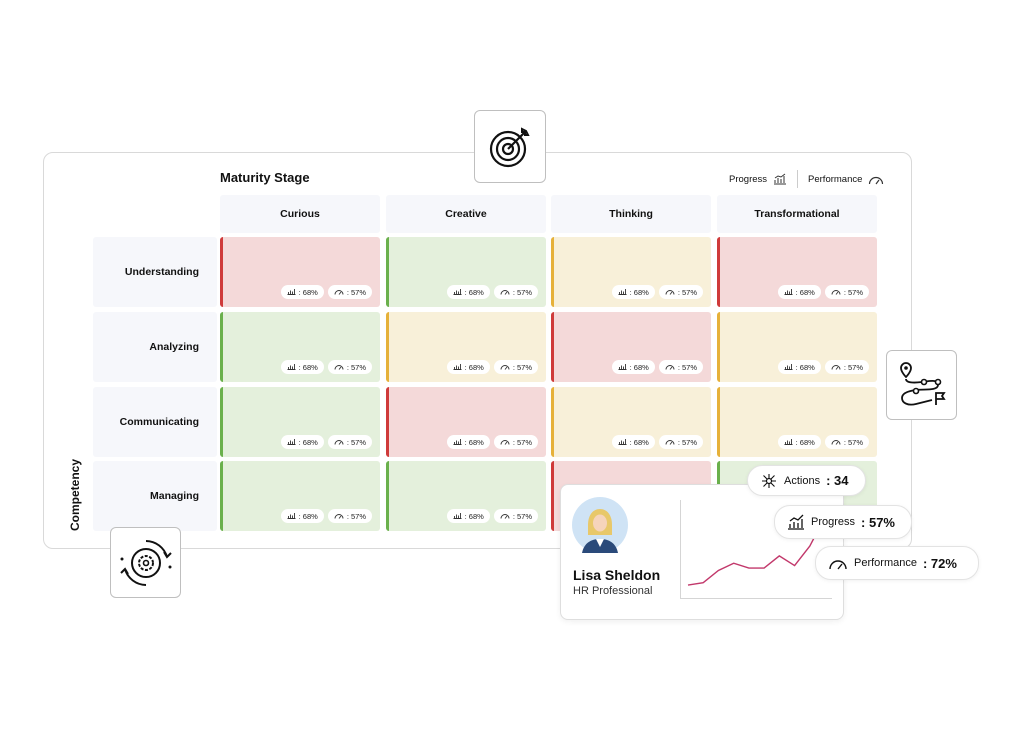 This screenshot has height=747, width=1024. What do you see at coordinates (600, 525) in the screenshot?
I see `avatar` at bounding box center [600, 525].